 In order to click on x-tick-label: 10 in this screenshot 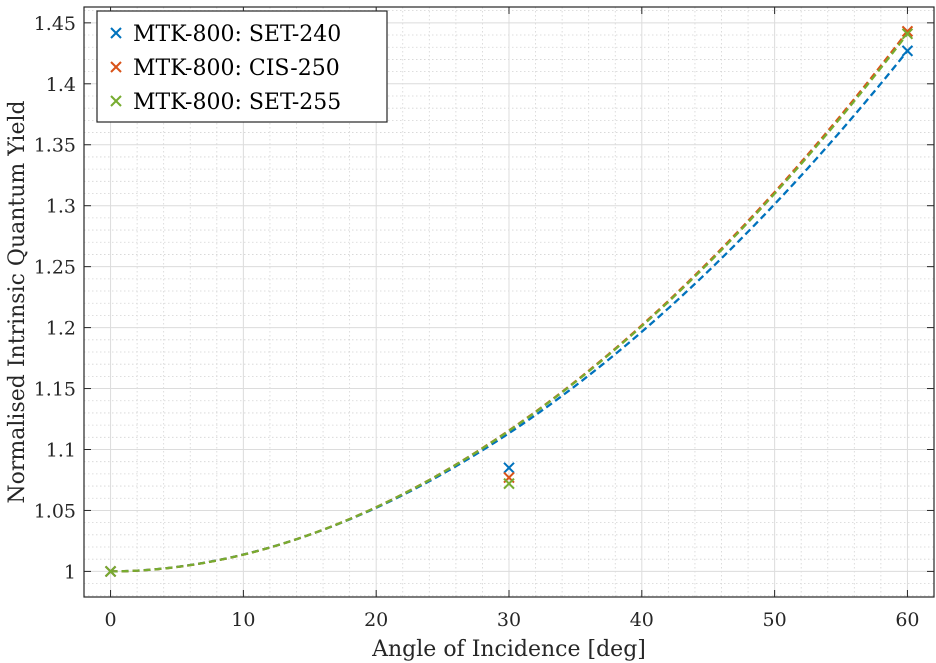, I will do `click(243, 620)`.